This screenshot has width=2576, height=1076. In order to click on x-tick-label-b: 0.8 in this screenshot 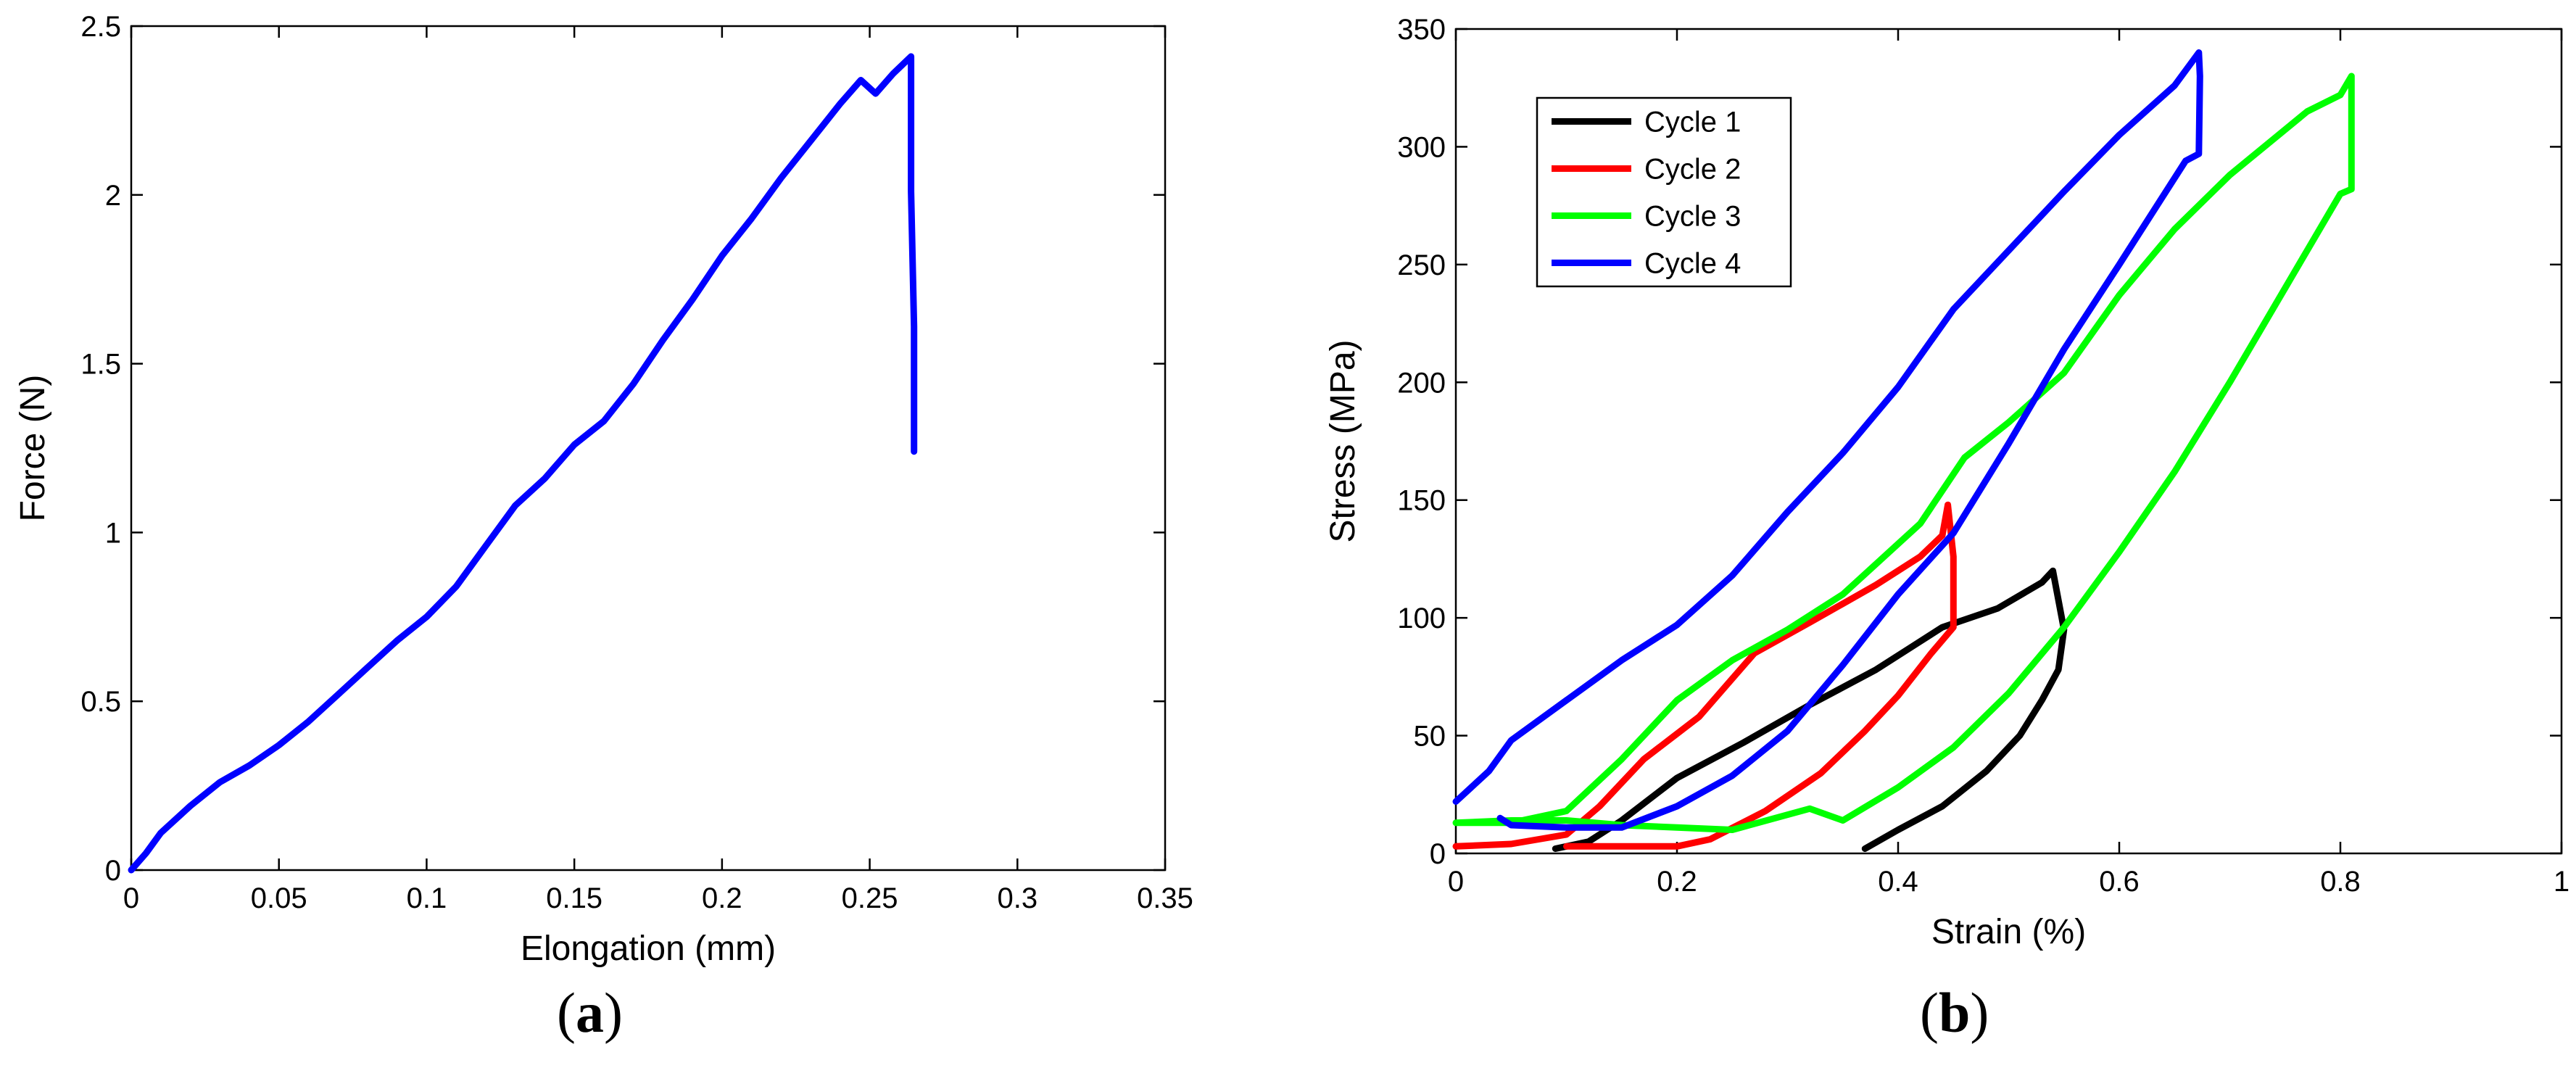, I will do `click(2341, 882)`.